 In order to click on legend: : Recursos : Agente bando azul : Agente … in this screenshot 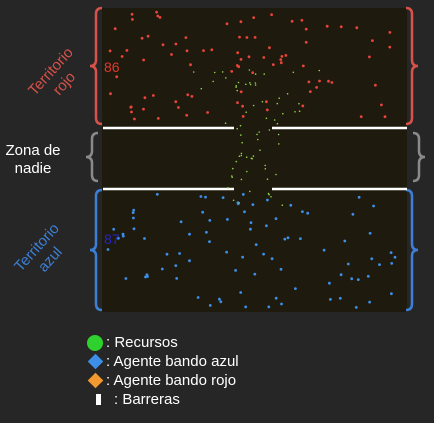, I will do `click(162, 371)`.